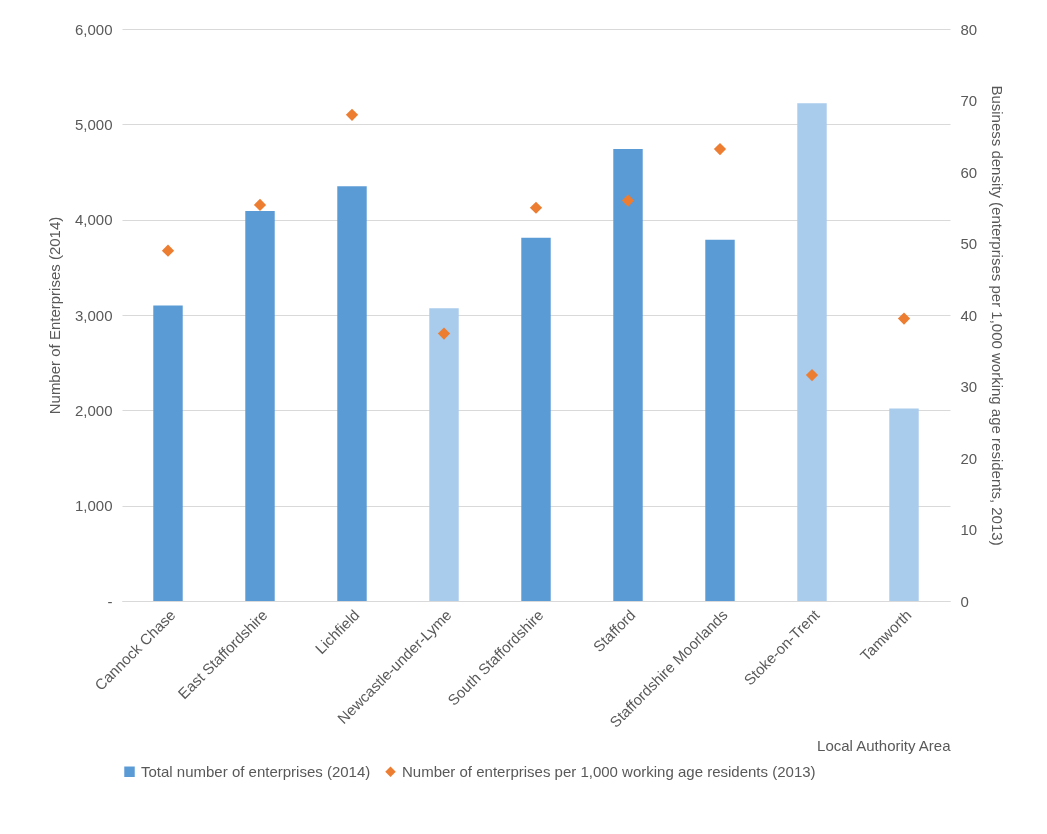 This screenshot has height=834, width=1047. What do you see at coordinates (969, 458) in the screenshot?
I see `y2-tick-label: 20` at bounding box center [969, 458].